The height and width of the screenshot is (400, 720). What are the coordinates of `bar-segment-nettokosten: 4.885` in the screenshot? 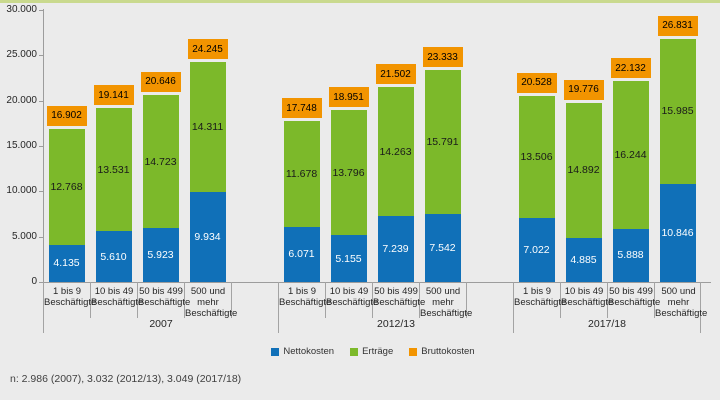 It's located at (583, 259).